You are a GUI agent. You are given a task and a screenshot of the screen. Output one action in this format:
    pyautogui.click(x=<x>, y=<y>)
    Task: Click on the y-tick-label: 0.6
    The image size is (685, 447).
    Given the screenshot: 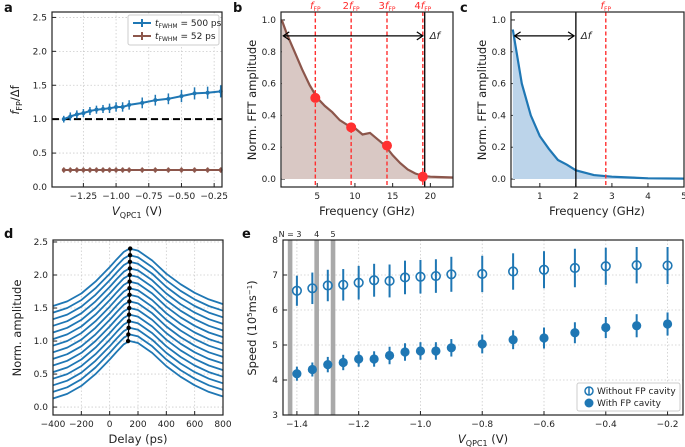 What is the action you would take?
    pyautogui.click(x=269, y=85)
    